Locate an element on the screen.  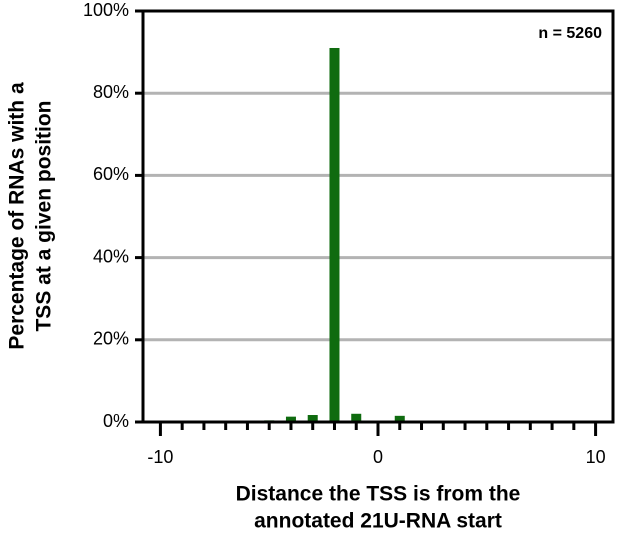
y-tick-label: 80% is located at coordinates (111, 92).